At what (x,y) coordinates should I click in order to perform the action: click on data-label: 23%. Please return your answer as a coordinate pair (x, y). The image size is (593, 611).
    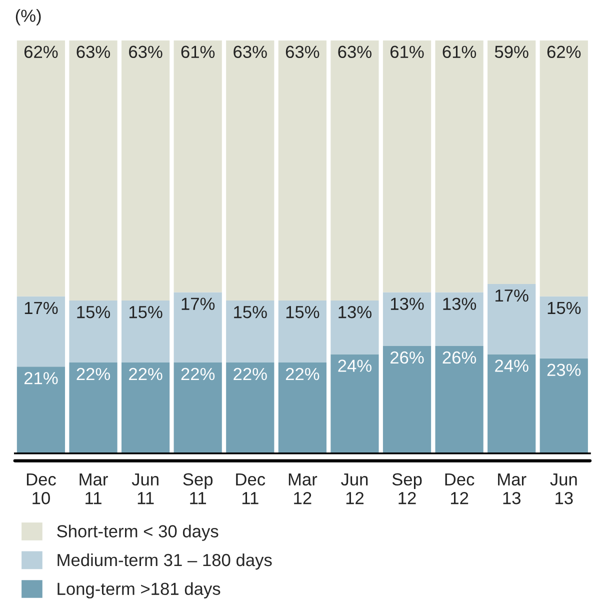
    Looking at the image, I should click on (564, 370).